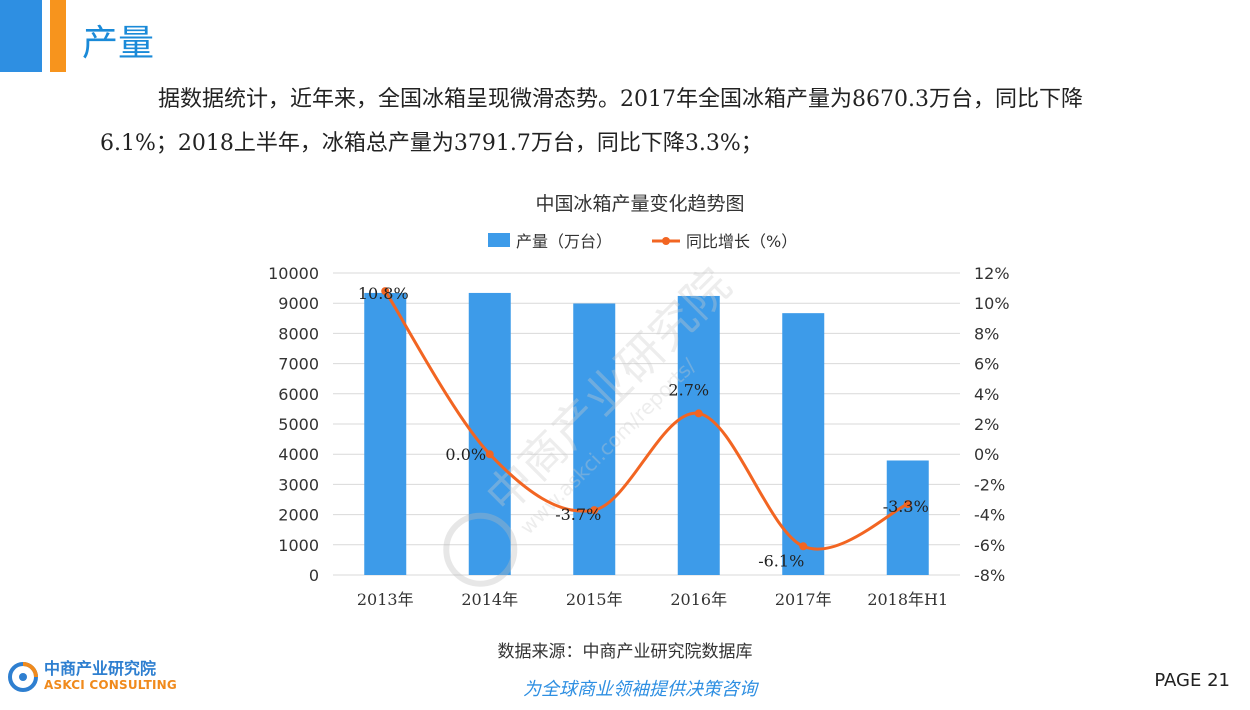 This screenshot has height=710, width=1250. Describe the element at coordinates (110, 685) in the screenshot. I see `logo-name-en: ASKCI CONSULTING` at that location.